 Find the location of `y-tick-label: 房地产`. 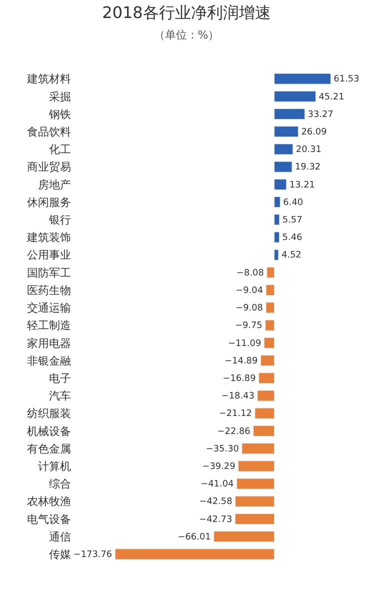

y-tick-label: 房地产 is located at coordinates (54, 185).